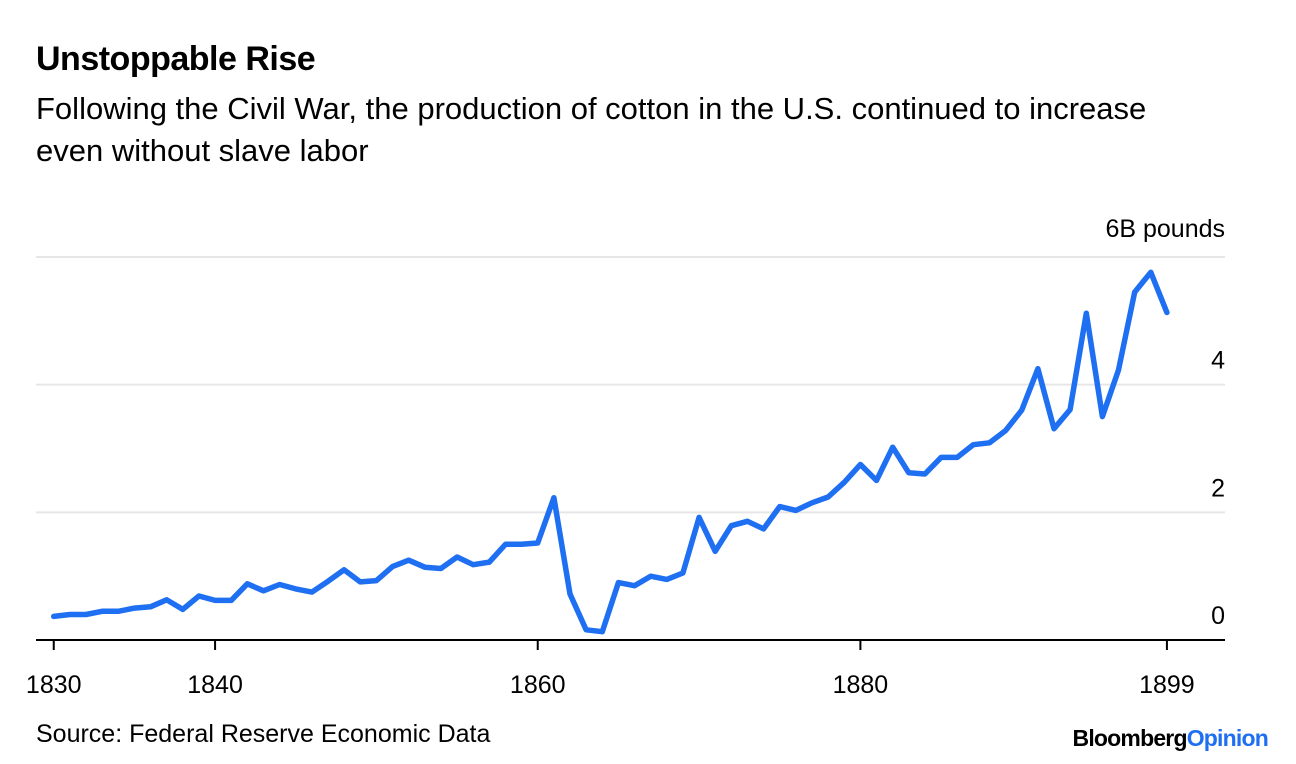 The image size is (1296, 764). Describe the element at coordinates (861, 685) in the screenshot. I see `x-tick-label-3: 1880` at that location.